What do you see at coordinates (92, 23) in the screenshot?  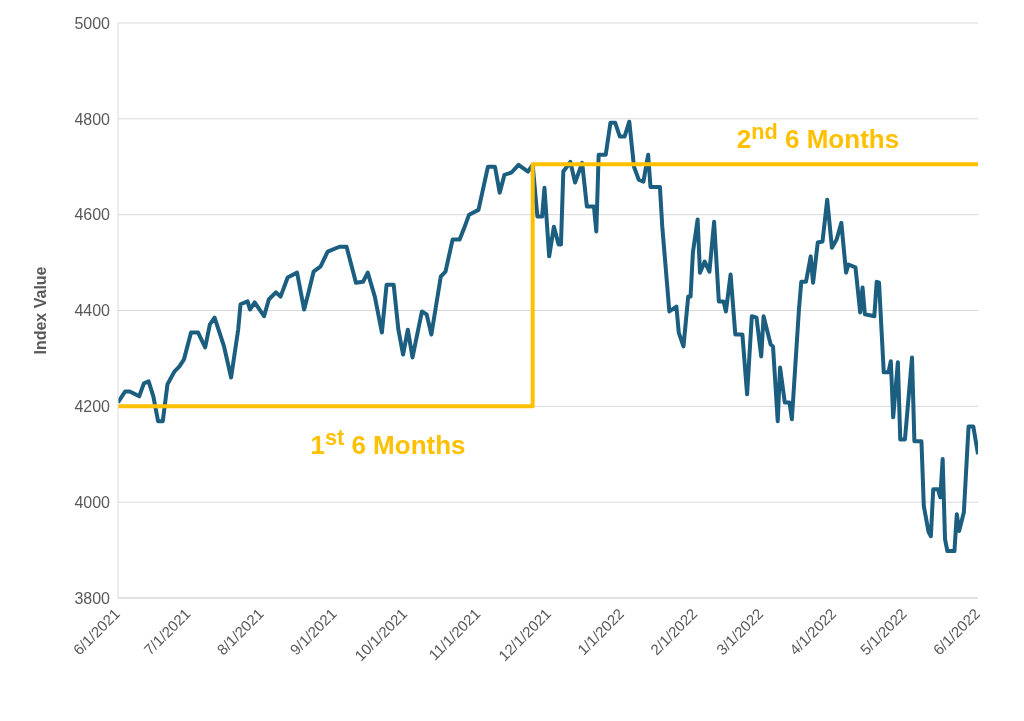 I see `y-tick-label: 5000` at bounding box center [92, 23].